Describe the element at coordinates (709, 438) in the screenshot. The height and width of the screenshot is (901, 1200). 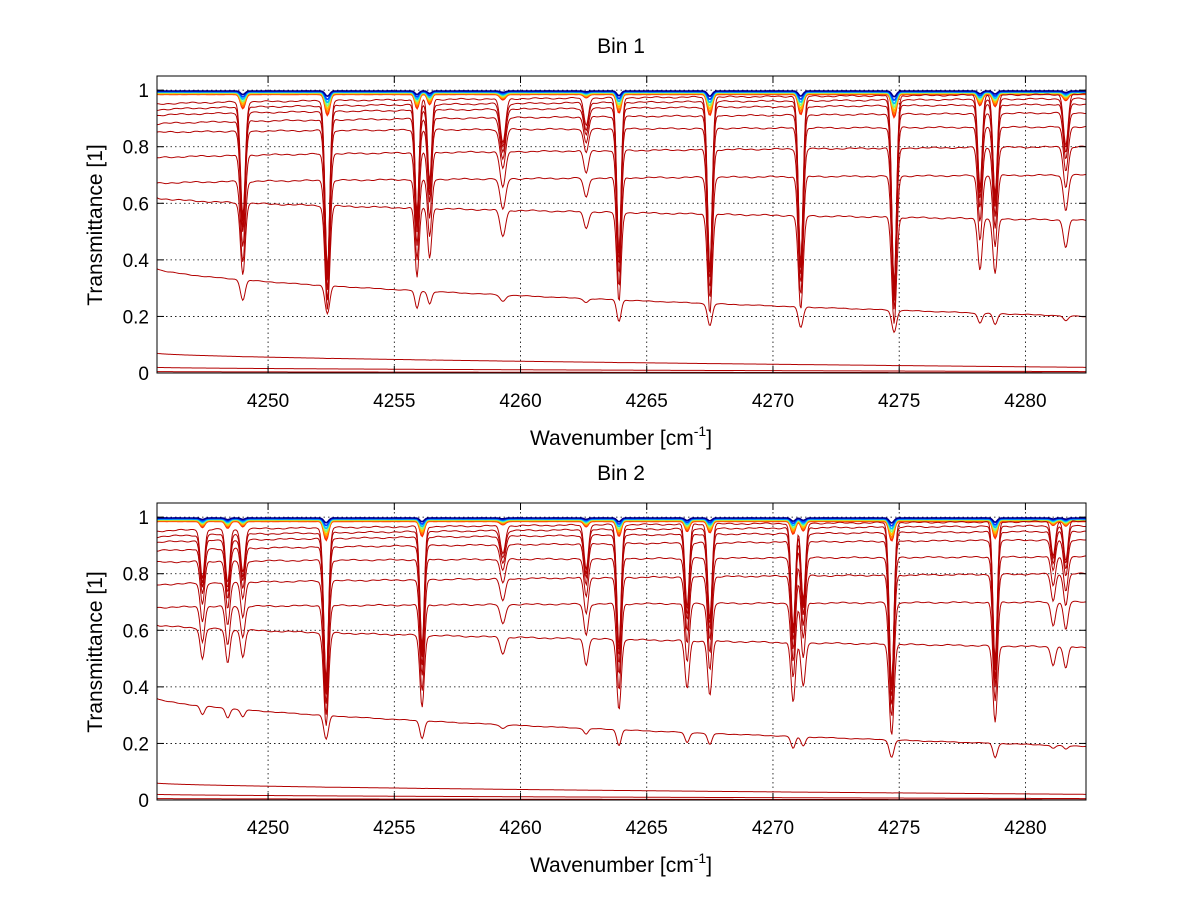
I see `x-axis-label-close-bin-1: ]` at that location.